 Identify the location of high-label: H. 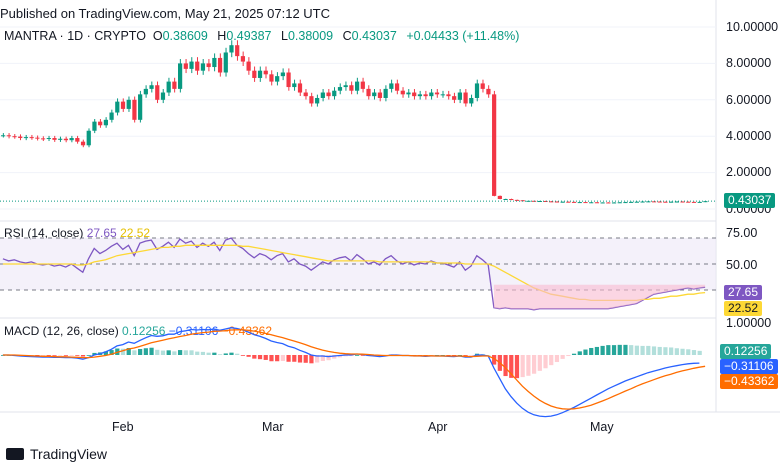
(222, 36).